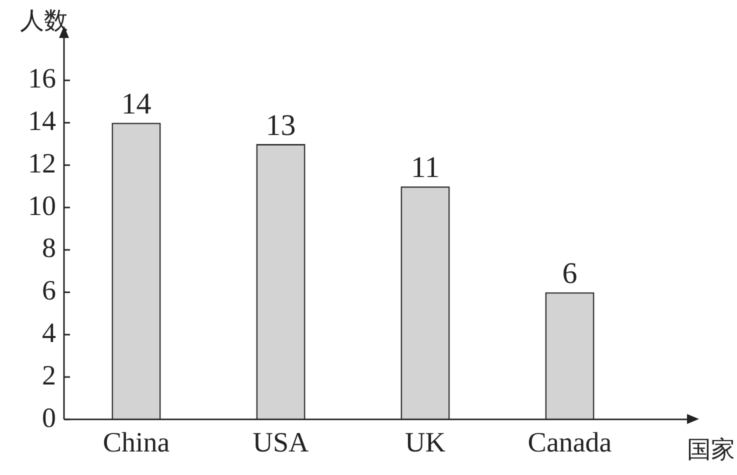  What do you see at coordinates (49, 418) in the screenshot?
I see `y-tick-label: 0` at bounding box center [49, 418].